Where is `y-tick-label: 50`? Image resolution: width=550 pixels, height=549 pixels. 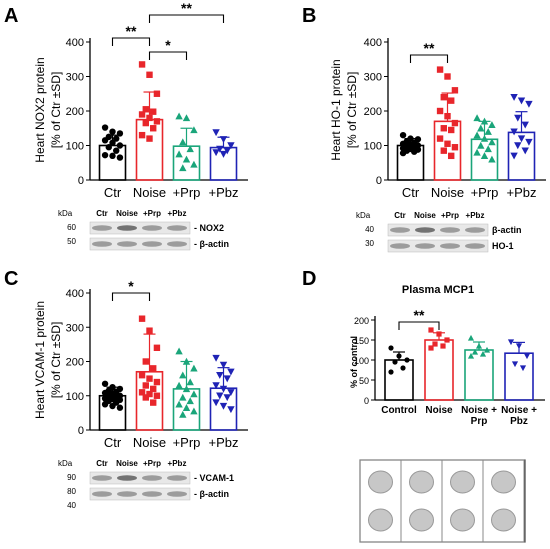 y-tick-label: 50 is located at coordinates (364, 381).